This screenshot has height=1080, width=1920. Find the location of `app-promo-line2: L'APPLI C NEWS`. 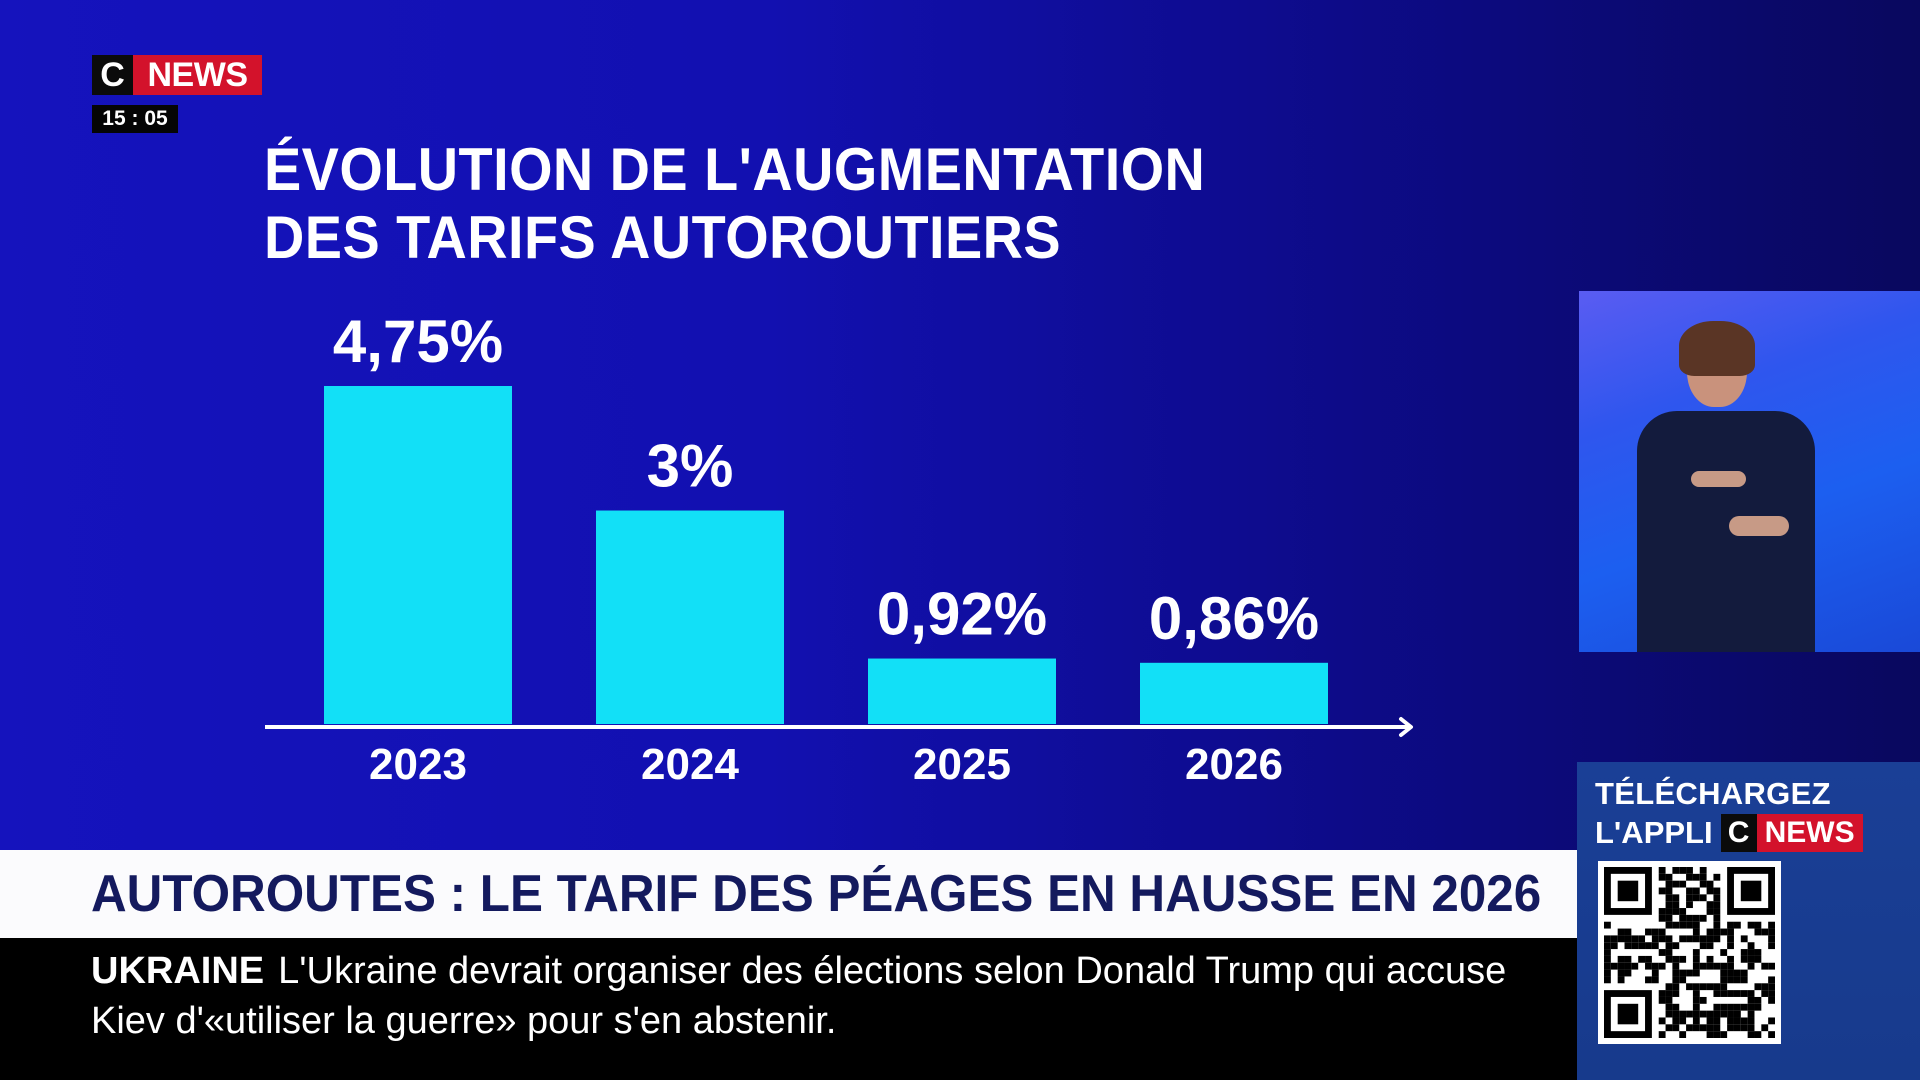

app-promo-line2: L'APPLI C NEWS is located at coordinates (1729, 833).